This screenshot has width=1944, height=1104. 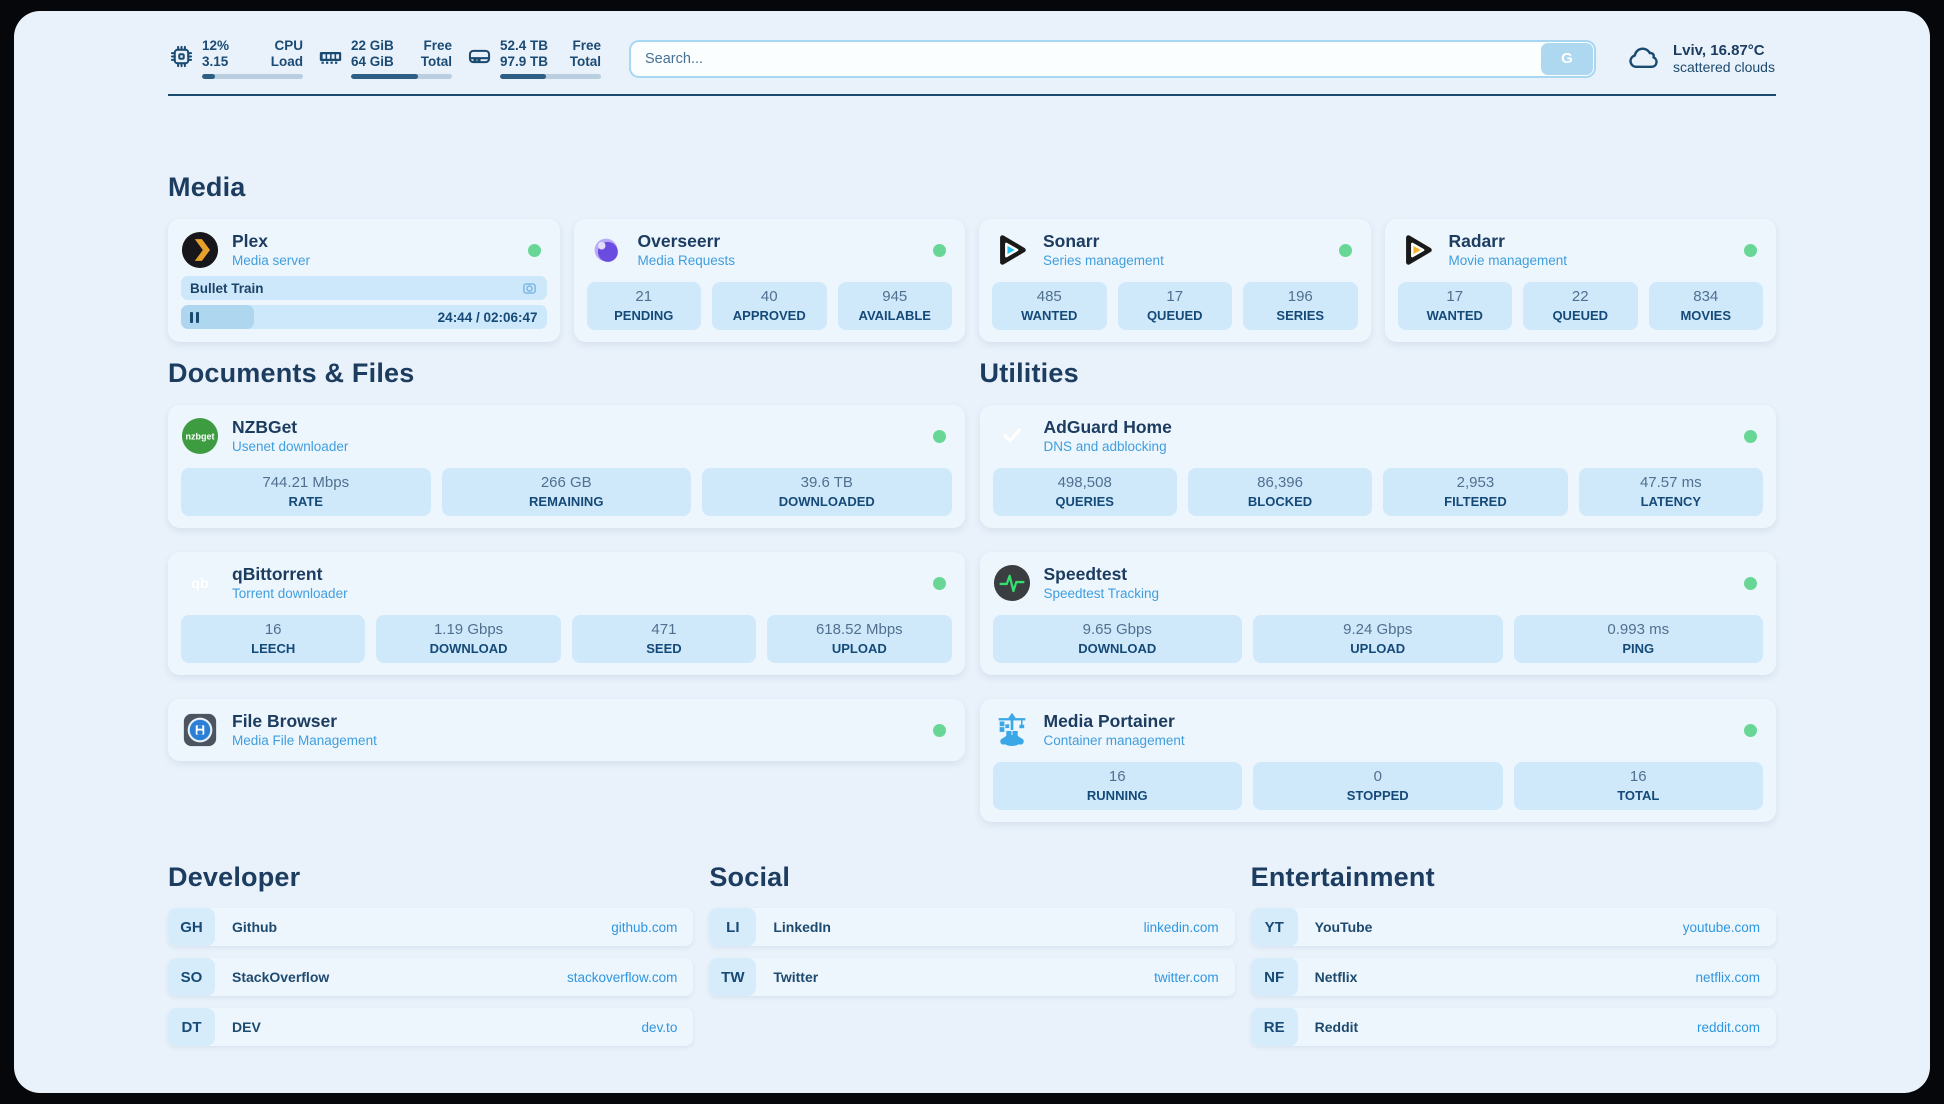 What do you see at coordinates (216, 45) in the screenshot?
I see `stat-value-top: 12%` at bounding box center [216, 45].